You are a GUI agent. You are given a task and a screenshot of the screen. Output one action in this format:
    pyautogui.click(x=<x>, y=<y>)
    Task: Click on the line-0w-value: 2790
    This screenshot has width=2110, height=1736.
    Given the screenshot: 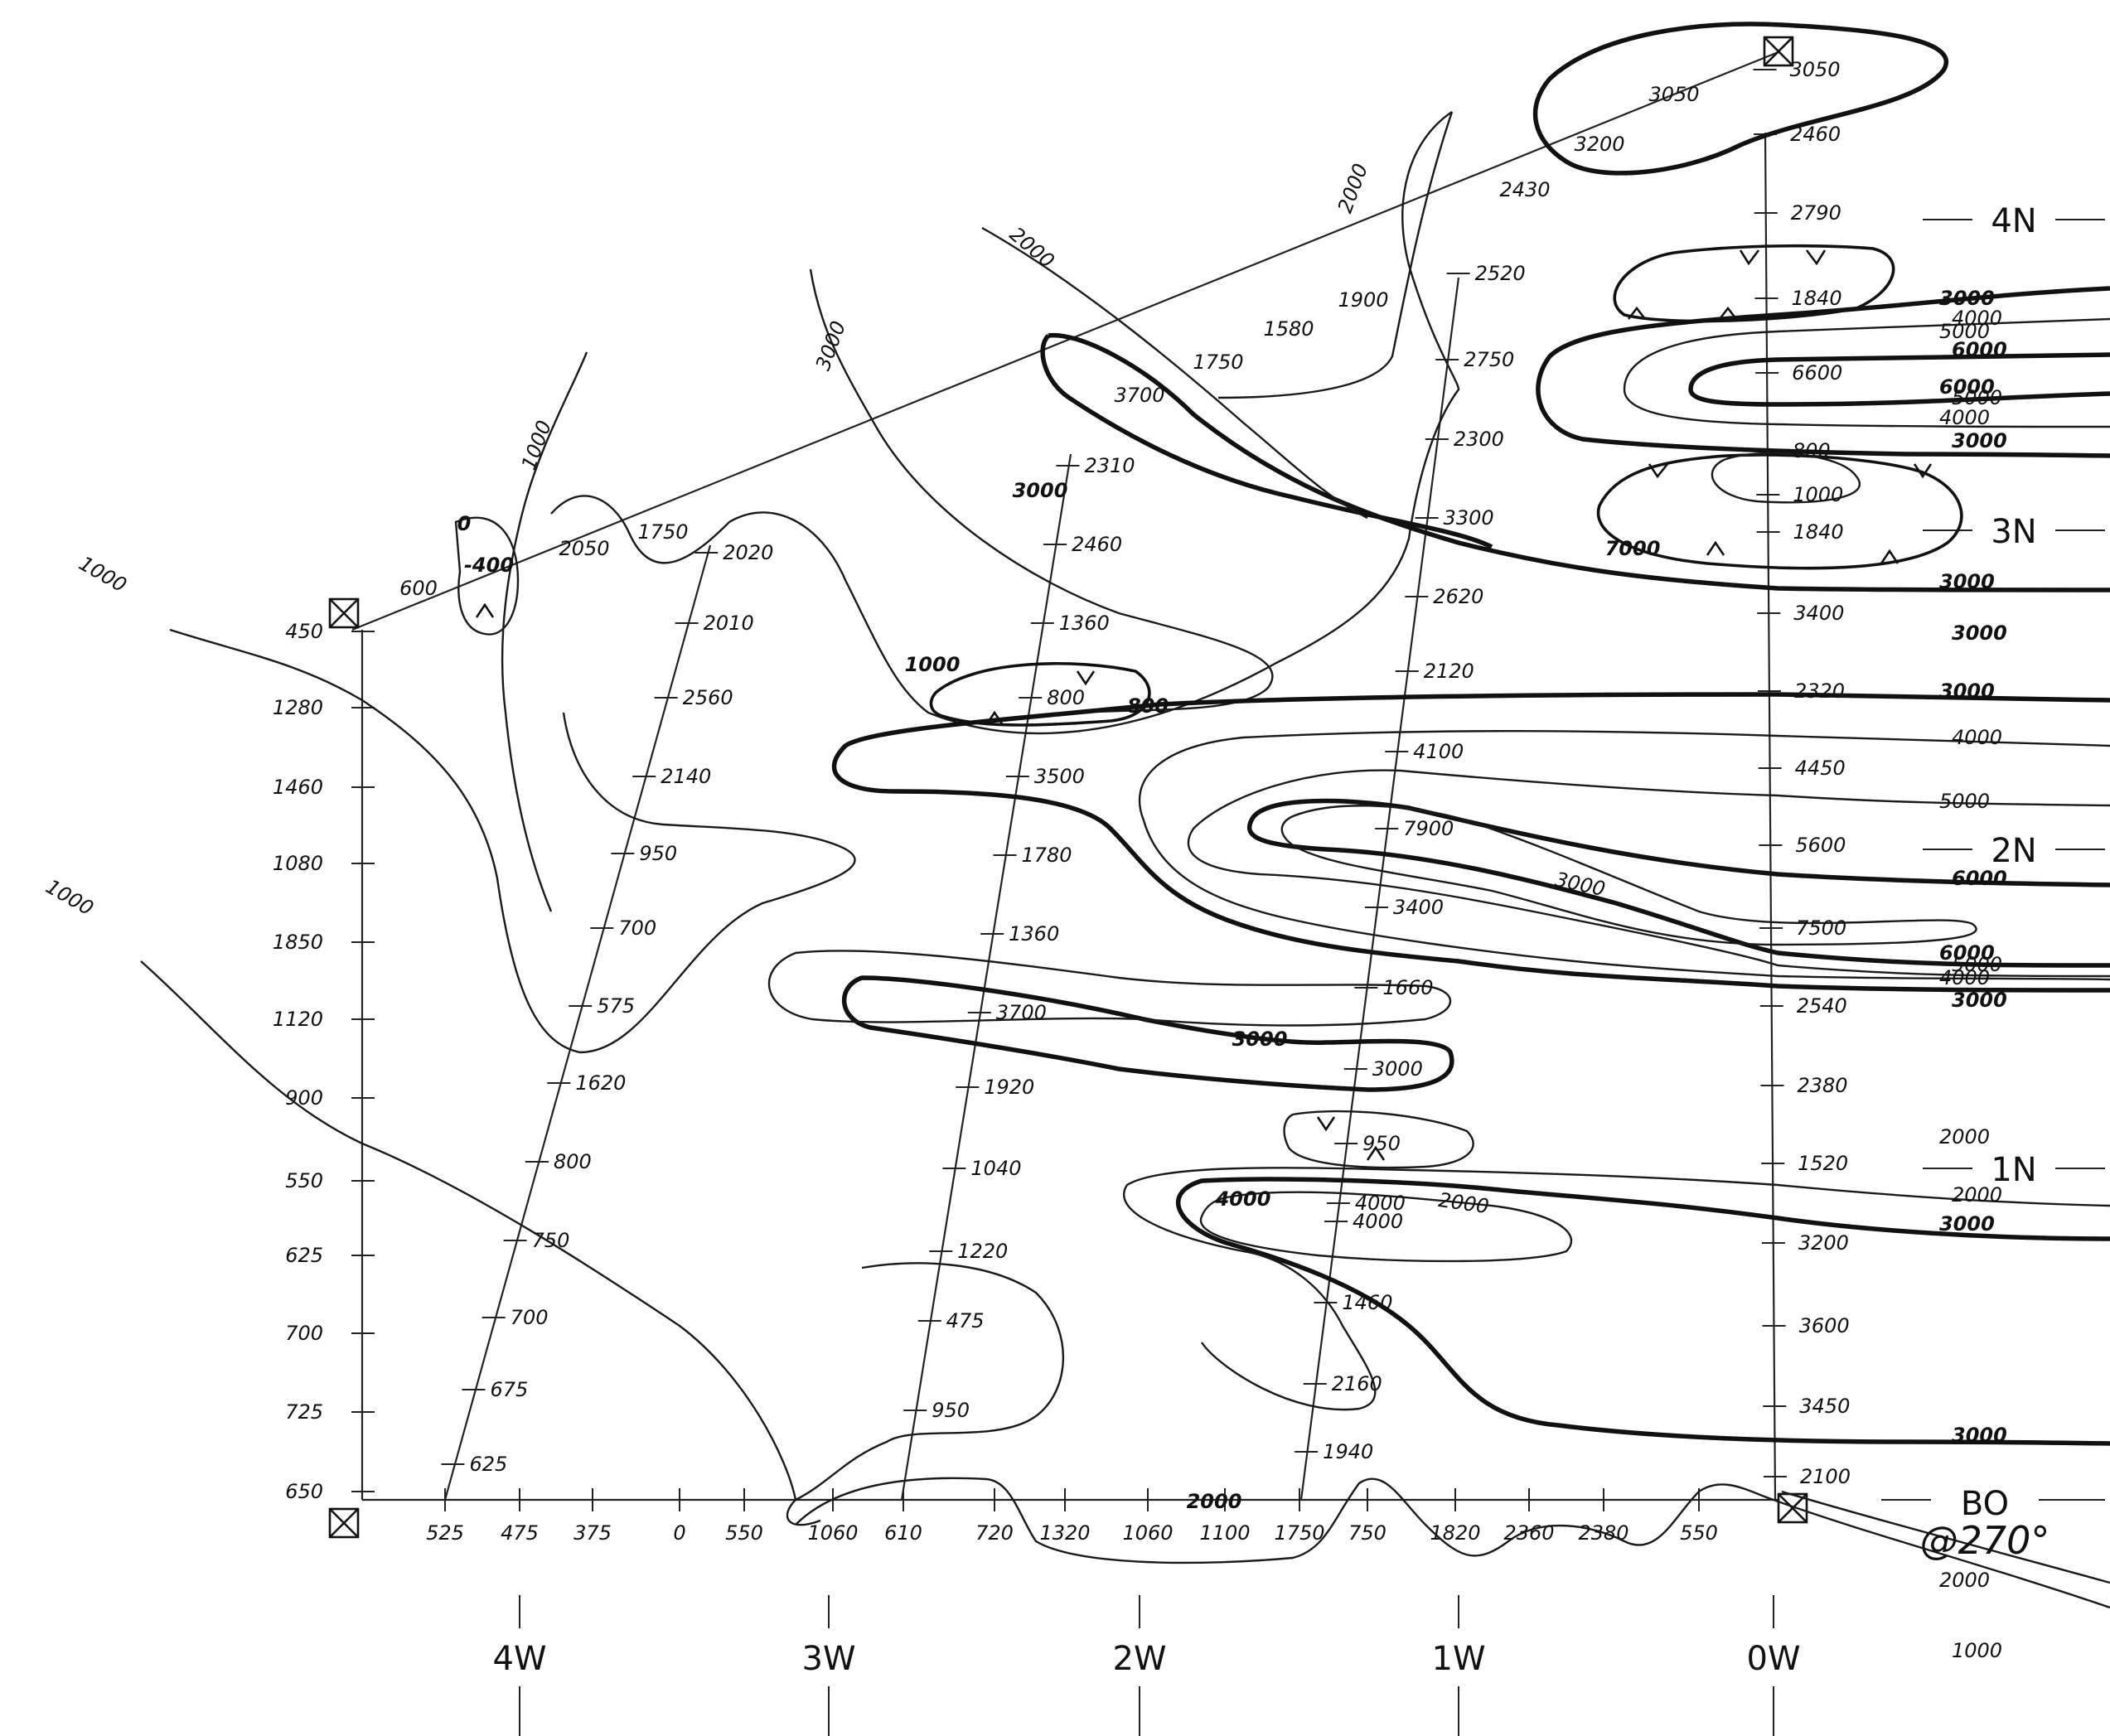 What is the action you would take?
    pyautogui.click(x=1816, y=213)
    